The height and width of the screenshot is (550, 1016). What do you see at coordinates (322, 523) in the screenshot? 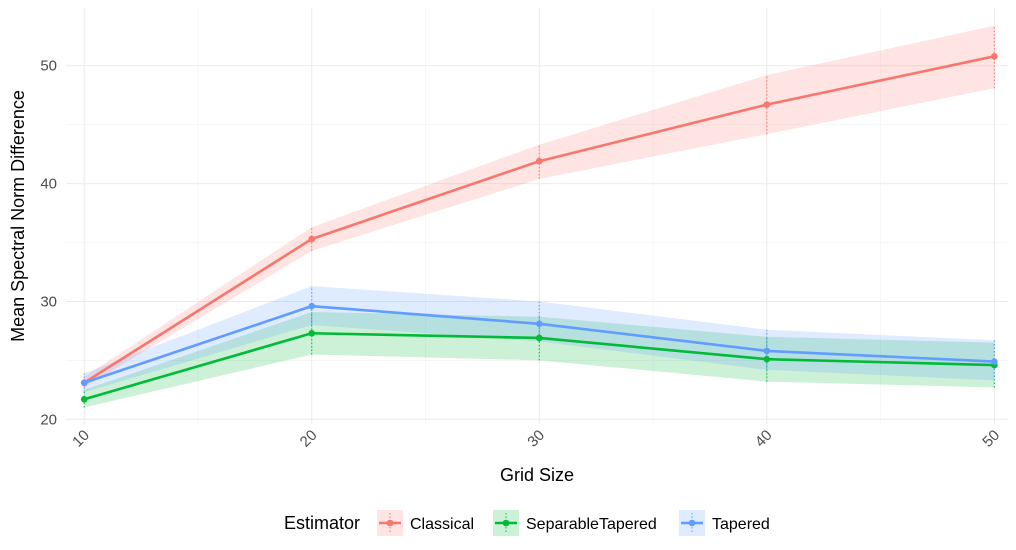
I see `legend-title: Estimator` at bounding box center [322, 523].